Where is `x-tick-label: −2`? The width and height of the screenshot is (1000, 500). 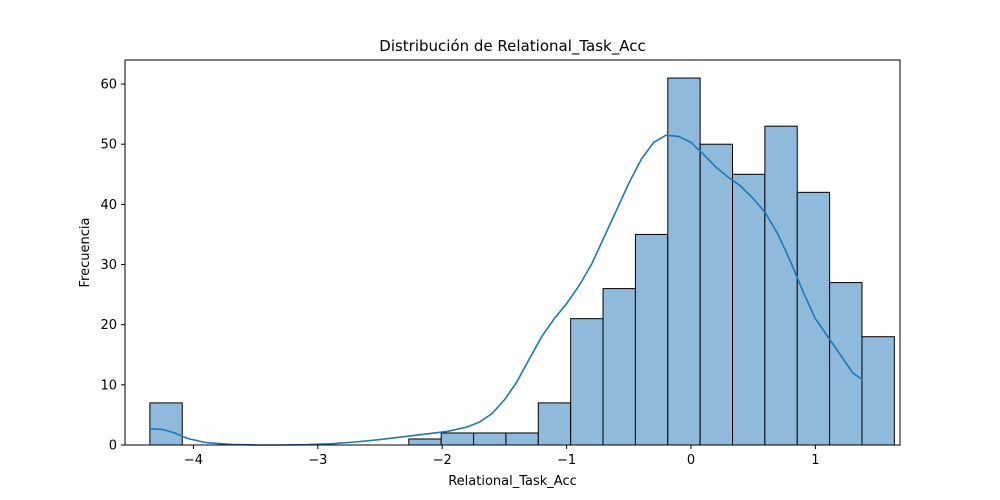 x-tick-label: −2 is located at coordinates (442, 460).